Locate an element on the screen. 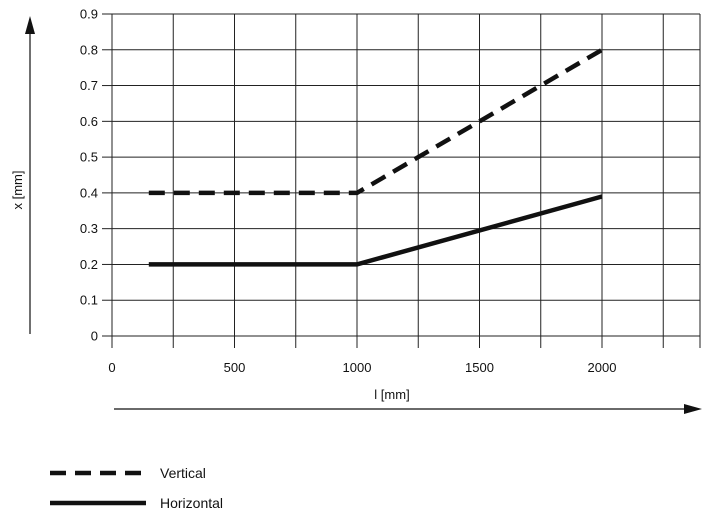 This screenshot has width=703, height=510. x-axis-label: l [mm] is located at coordinates (391, 394).